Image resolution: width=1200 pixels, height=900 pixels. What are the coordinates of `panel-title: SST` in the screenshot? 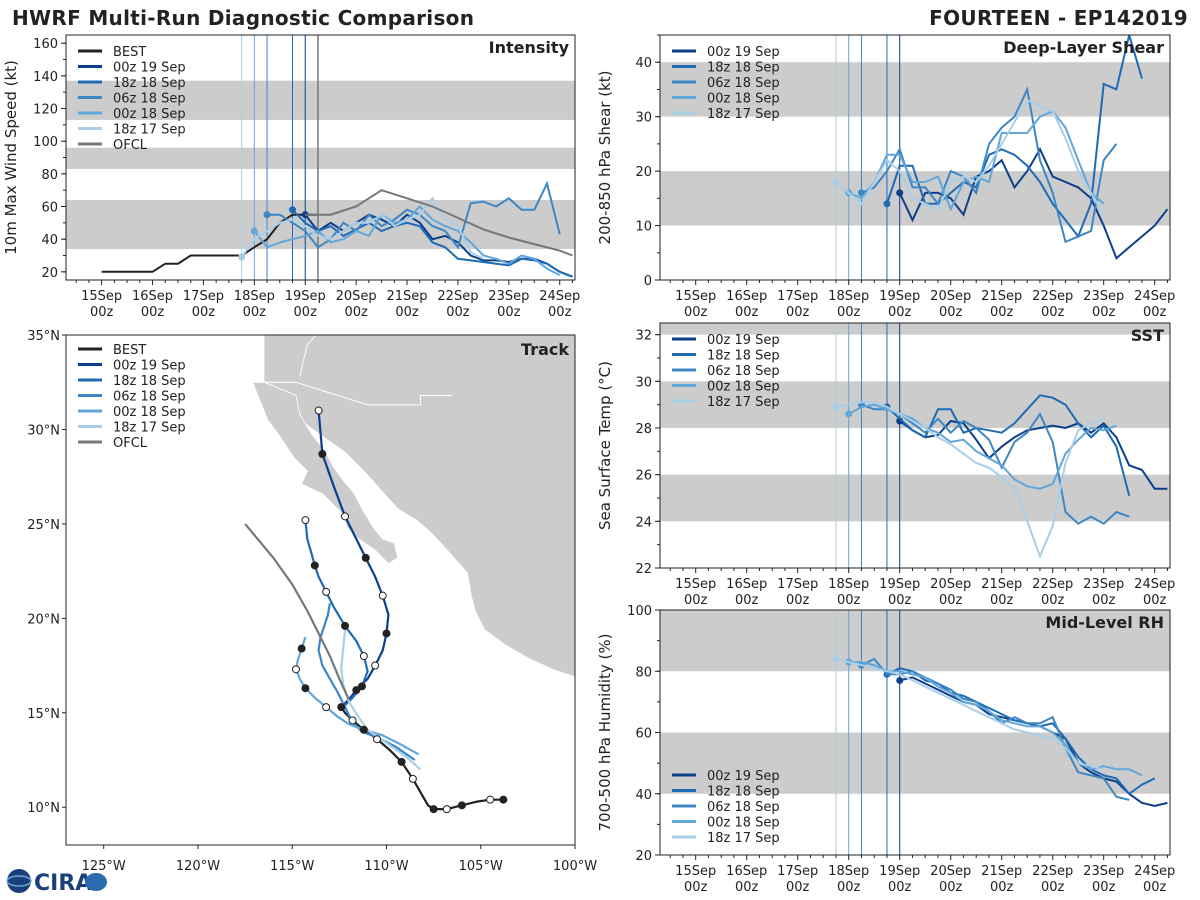 It's located at (1147, 335).